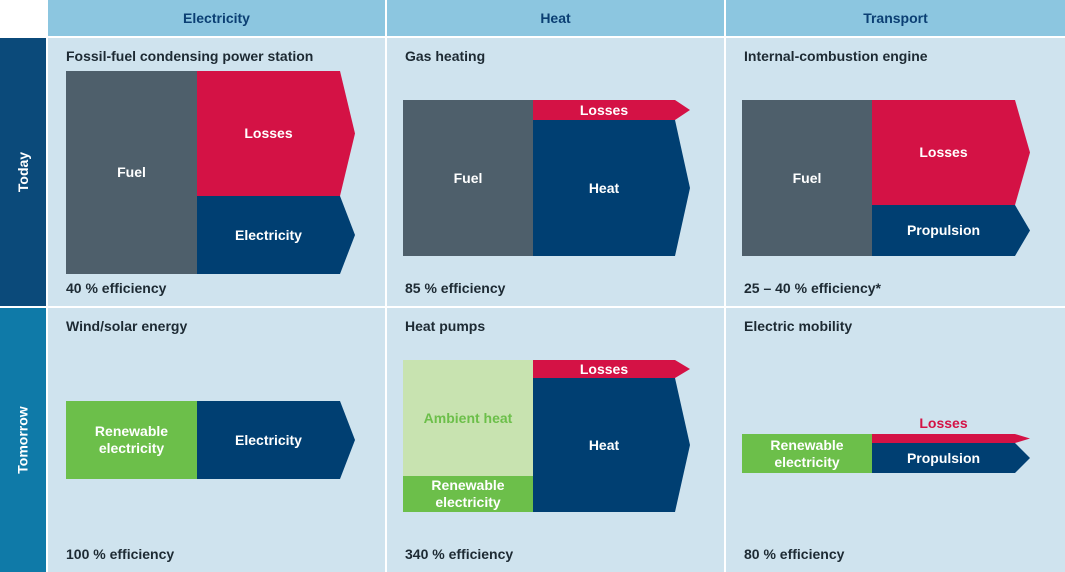 The height and width of the screenshot is (572, 1065). Describe the element at coordinates (794, 554) in the screenshot. I see `efficiency: 80 % efficiency` at that location.